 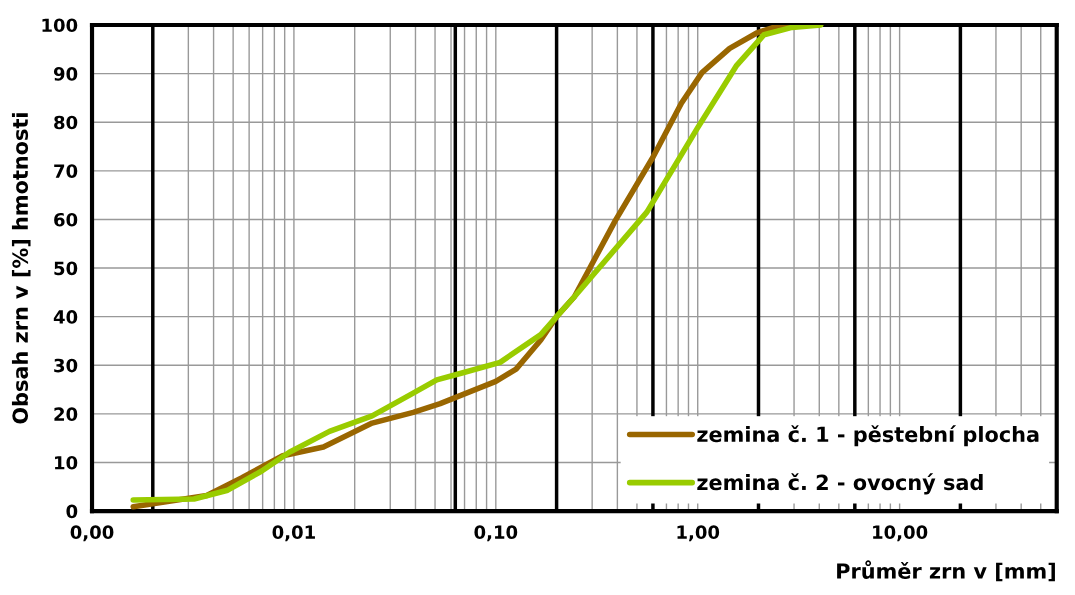 What do you see at coordinates (868, 436) in the screenshot?
I see `legend-label: zemina č. 1 - pěstební plocha` at bounding box center [868, 436].